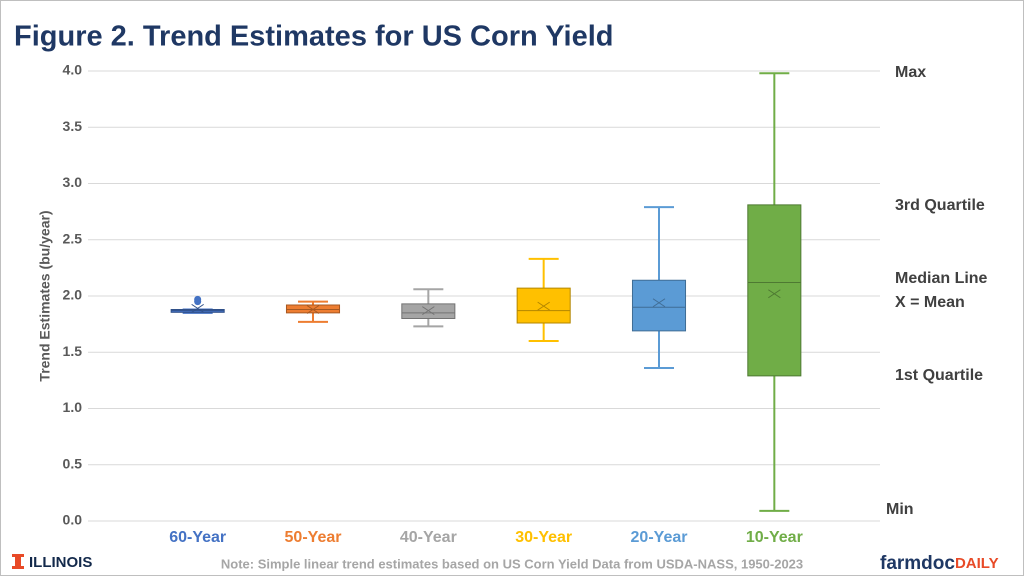 Image resolution: width=1024 pixels, height=576 pixels. Describe the element at coordinates (73, 295) in the screenshot. I see `y-tick-label: 2.0` at that location.